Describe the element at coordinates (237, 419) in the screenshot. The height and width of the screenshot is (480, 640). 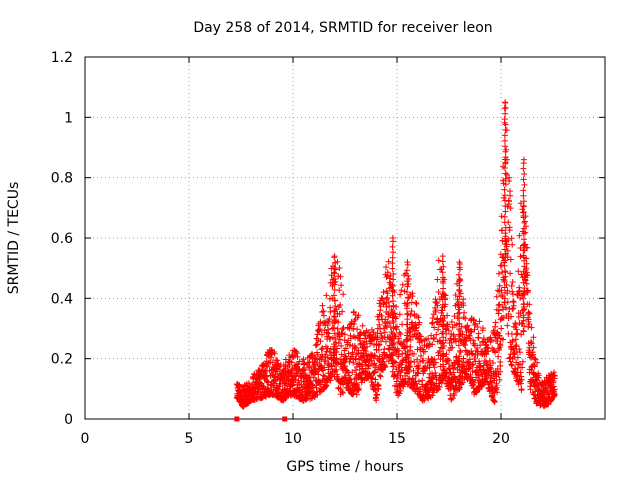
I see `gap-marker` at that location.